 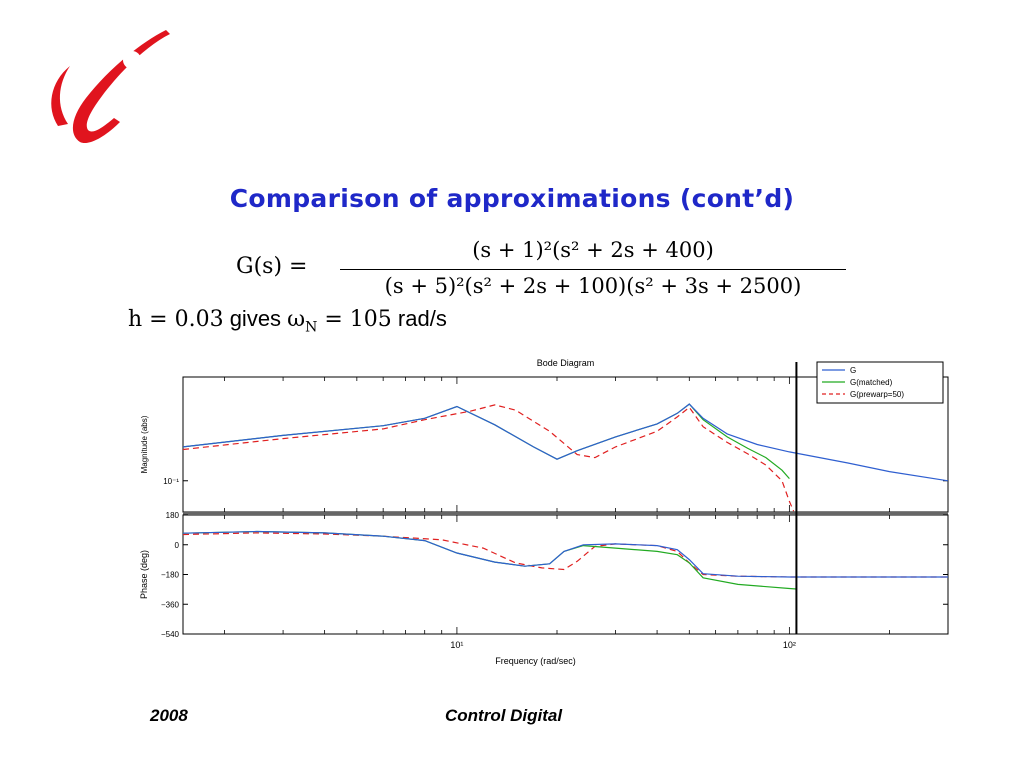 What do you see at coordinates (311, 327) in the screenshot?
I see `omega-subscript: N` at bounding box center [311, 327].